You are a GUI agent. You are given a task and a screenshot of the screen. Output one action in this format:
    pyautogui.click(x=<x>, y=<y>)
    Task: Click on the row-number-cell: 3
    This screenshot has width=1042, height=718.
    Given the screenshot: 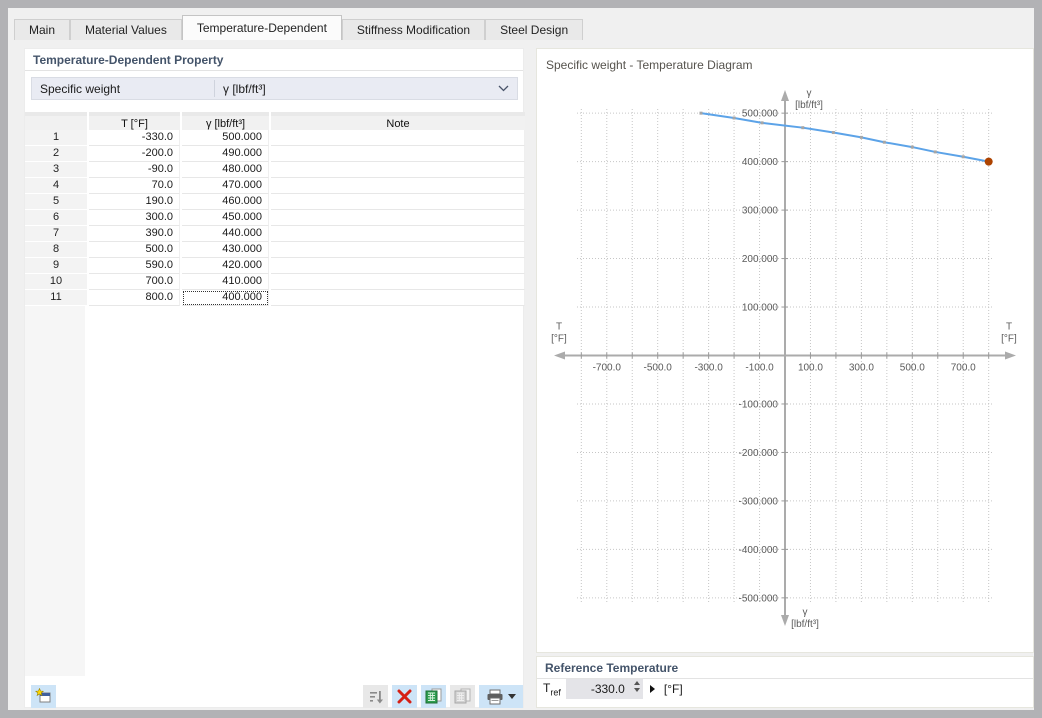 What is the action you would take?
    pyautogui.click(x=56, y=170)
    